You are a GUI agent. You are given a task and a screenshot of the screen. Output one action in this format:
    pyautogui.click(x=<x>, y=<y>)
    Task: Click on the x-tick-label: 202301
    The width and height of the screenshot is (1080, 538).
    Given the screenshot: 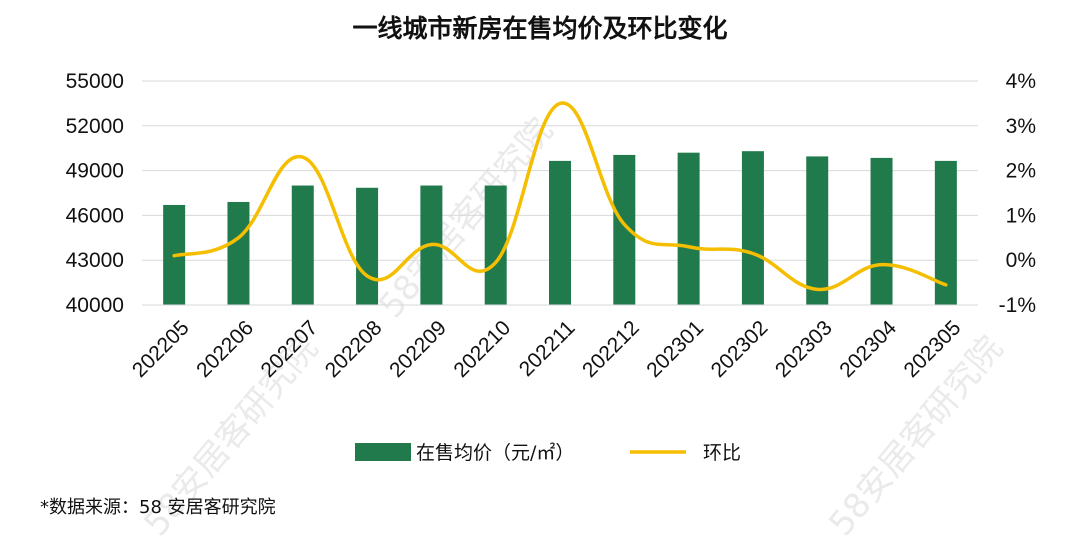 What is the action you would take?
    pyautogui.click(x=675, y=349)
    